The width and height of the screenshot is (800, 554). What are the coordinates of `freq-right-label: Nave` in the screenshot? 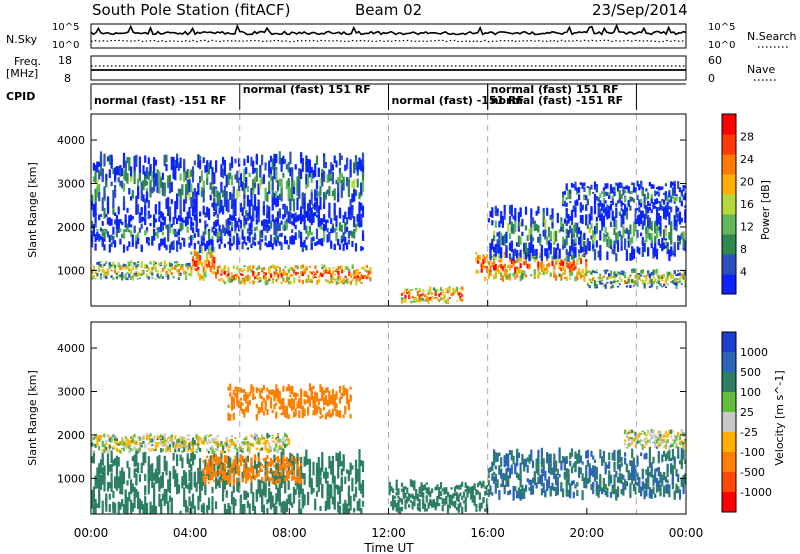 It's located at (761, 69).